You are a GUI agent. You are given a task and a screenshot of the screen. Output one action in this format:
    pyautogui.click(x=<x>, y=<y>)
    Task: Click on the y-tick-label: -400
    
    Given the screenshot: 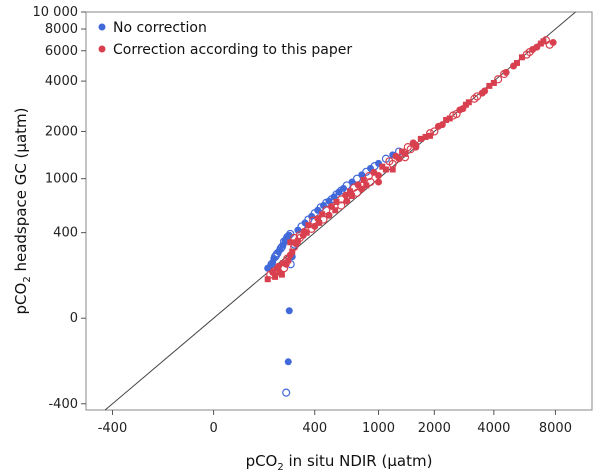 What is the action you would take?
    pyautogui.click(x=63, y=404)
    